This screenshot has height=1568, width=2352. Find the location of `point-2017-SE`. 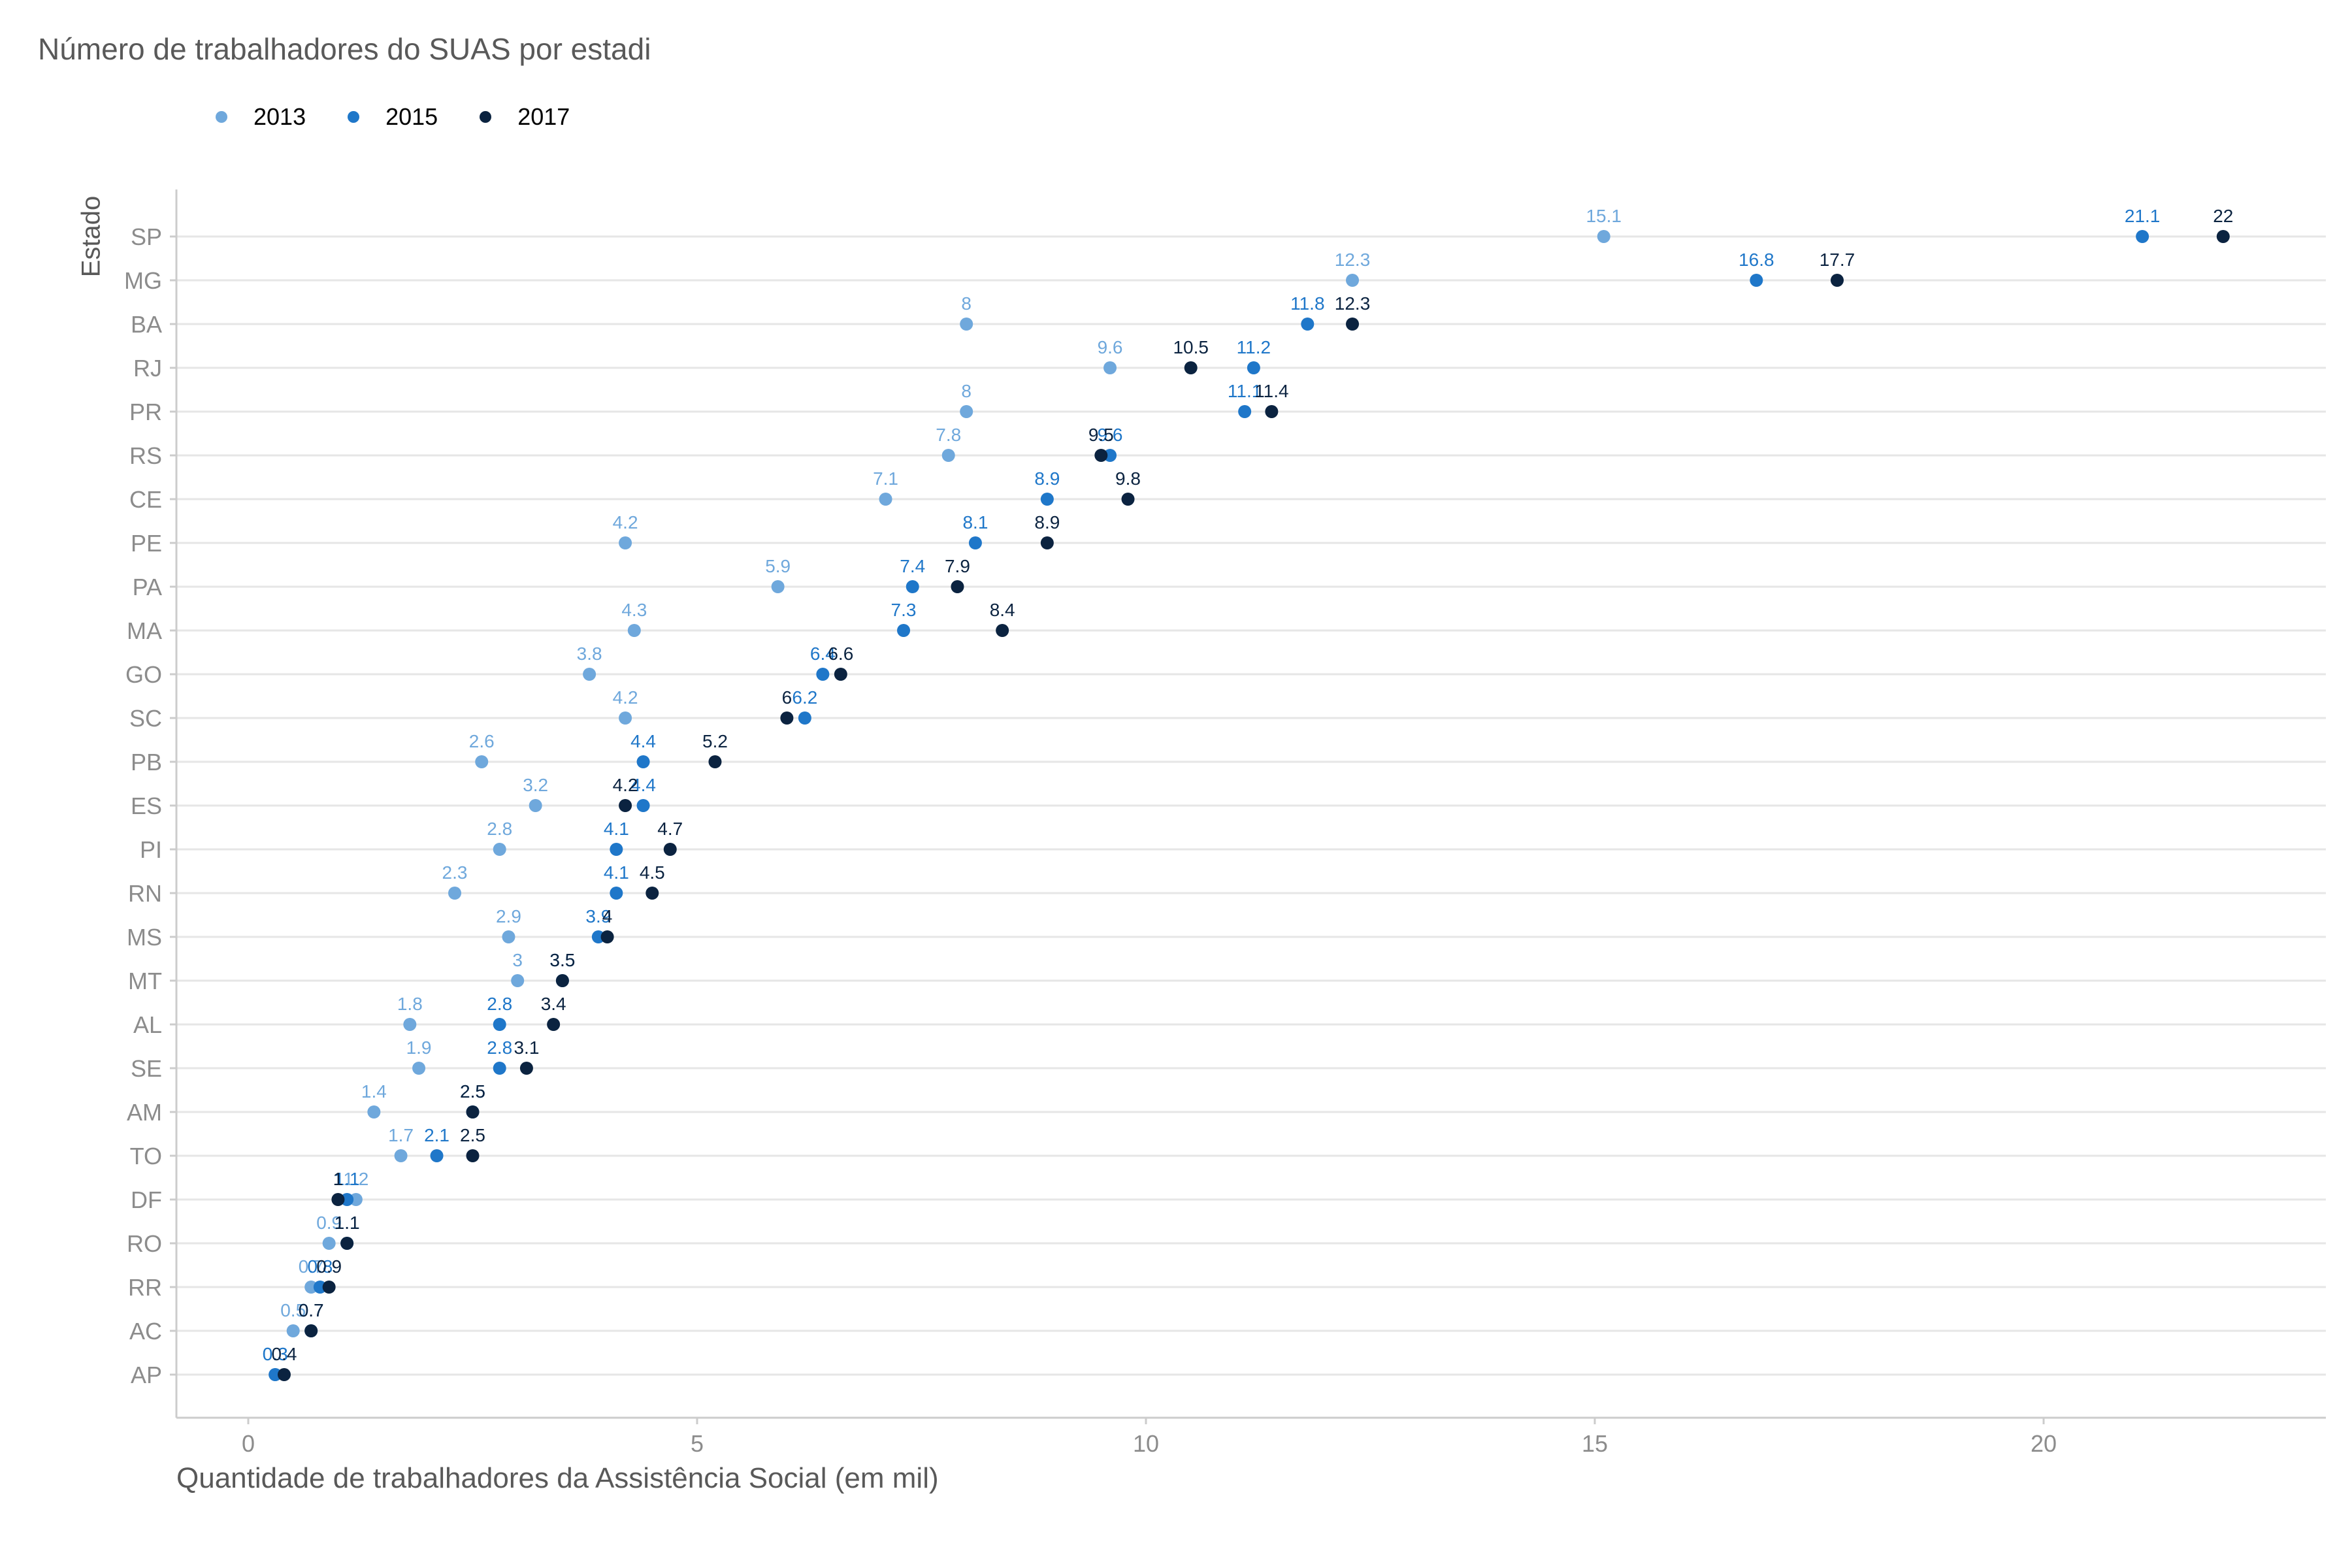

point-2017-SE is located at coordinates (526, 1068).